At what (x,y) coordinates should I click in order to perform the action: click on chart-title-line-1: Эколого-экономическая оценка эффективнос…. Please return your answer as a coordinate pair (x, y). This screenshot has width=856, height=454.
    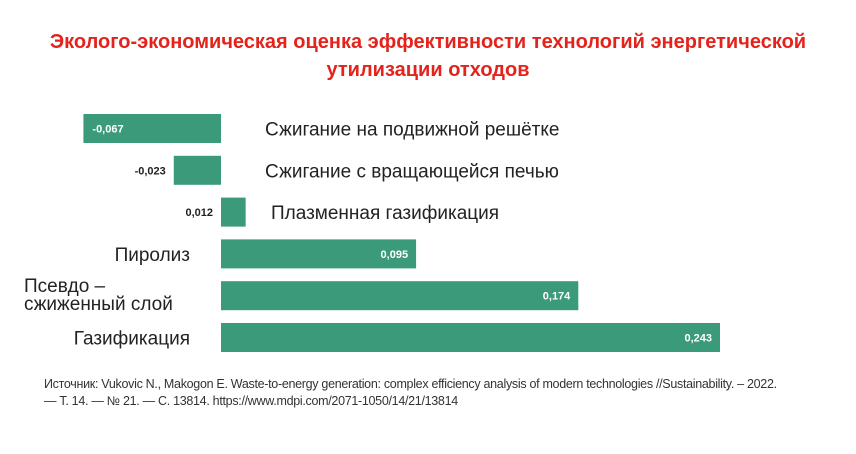
    Looking at the image, I should click on (428, 42).